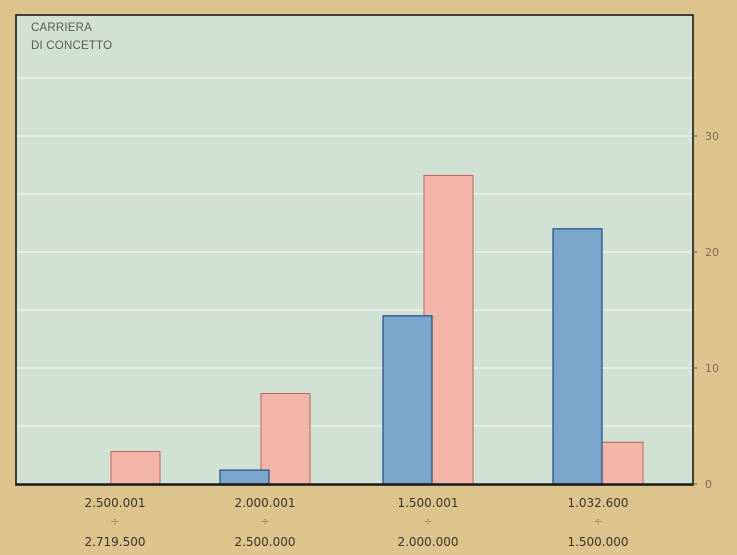 The image size is (737, 555). What do you see at coordinates (61, 28) in the screenshot?
I see `chart-title-line-1: CARRIERA` at bounding box center [61, 28].